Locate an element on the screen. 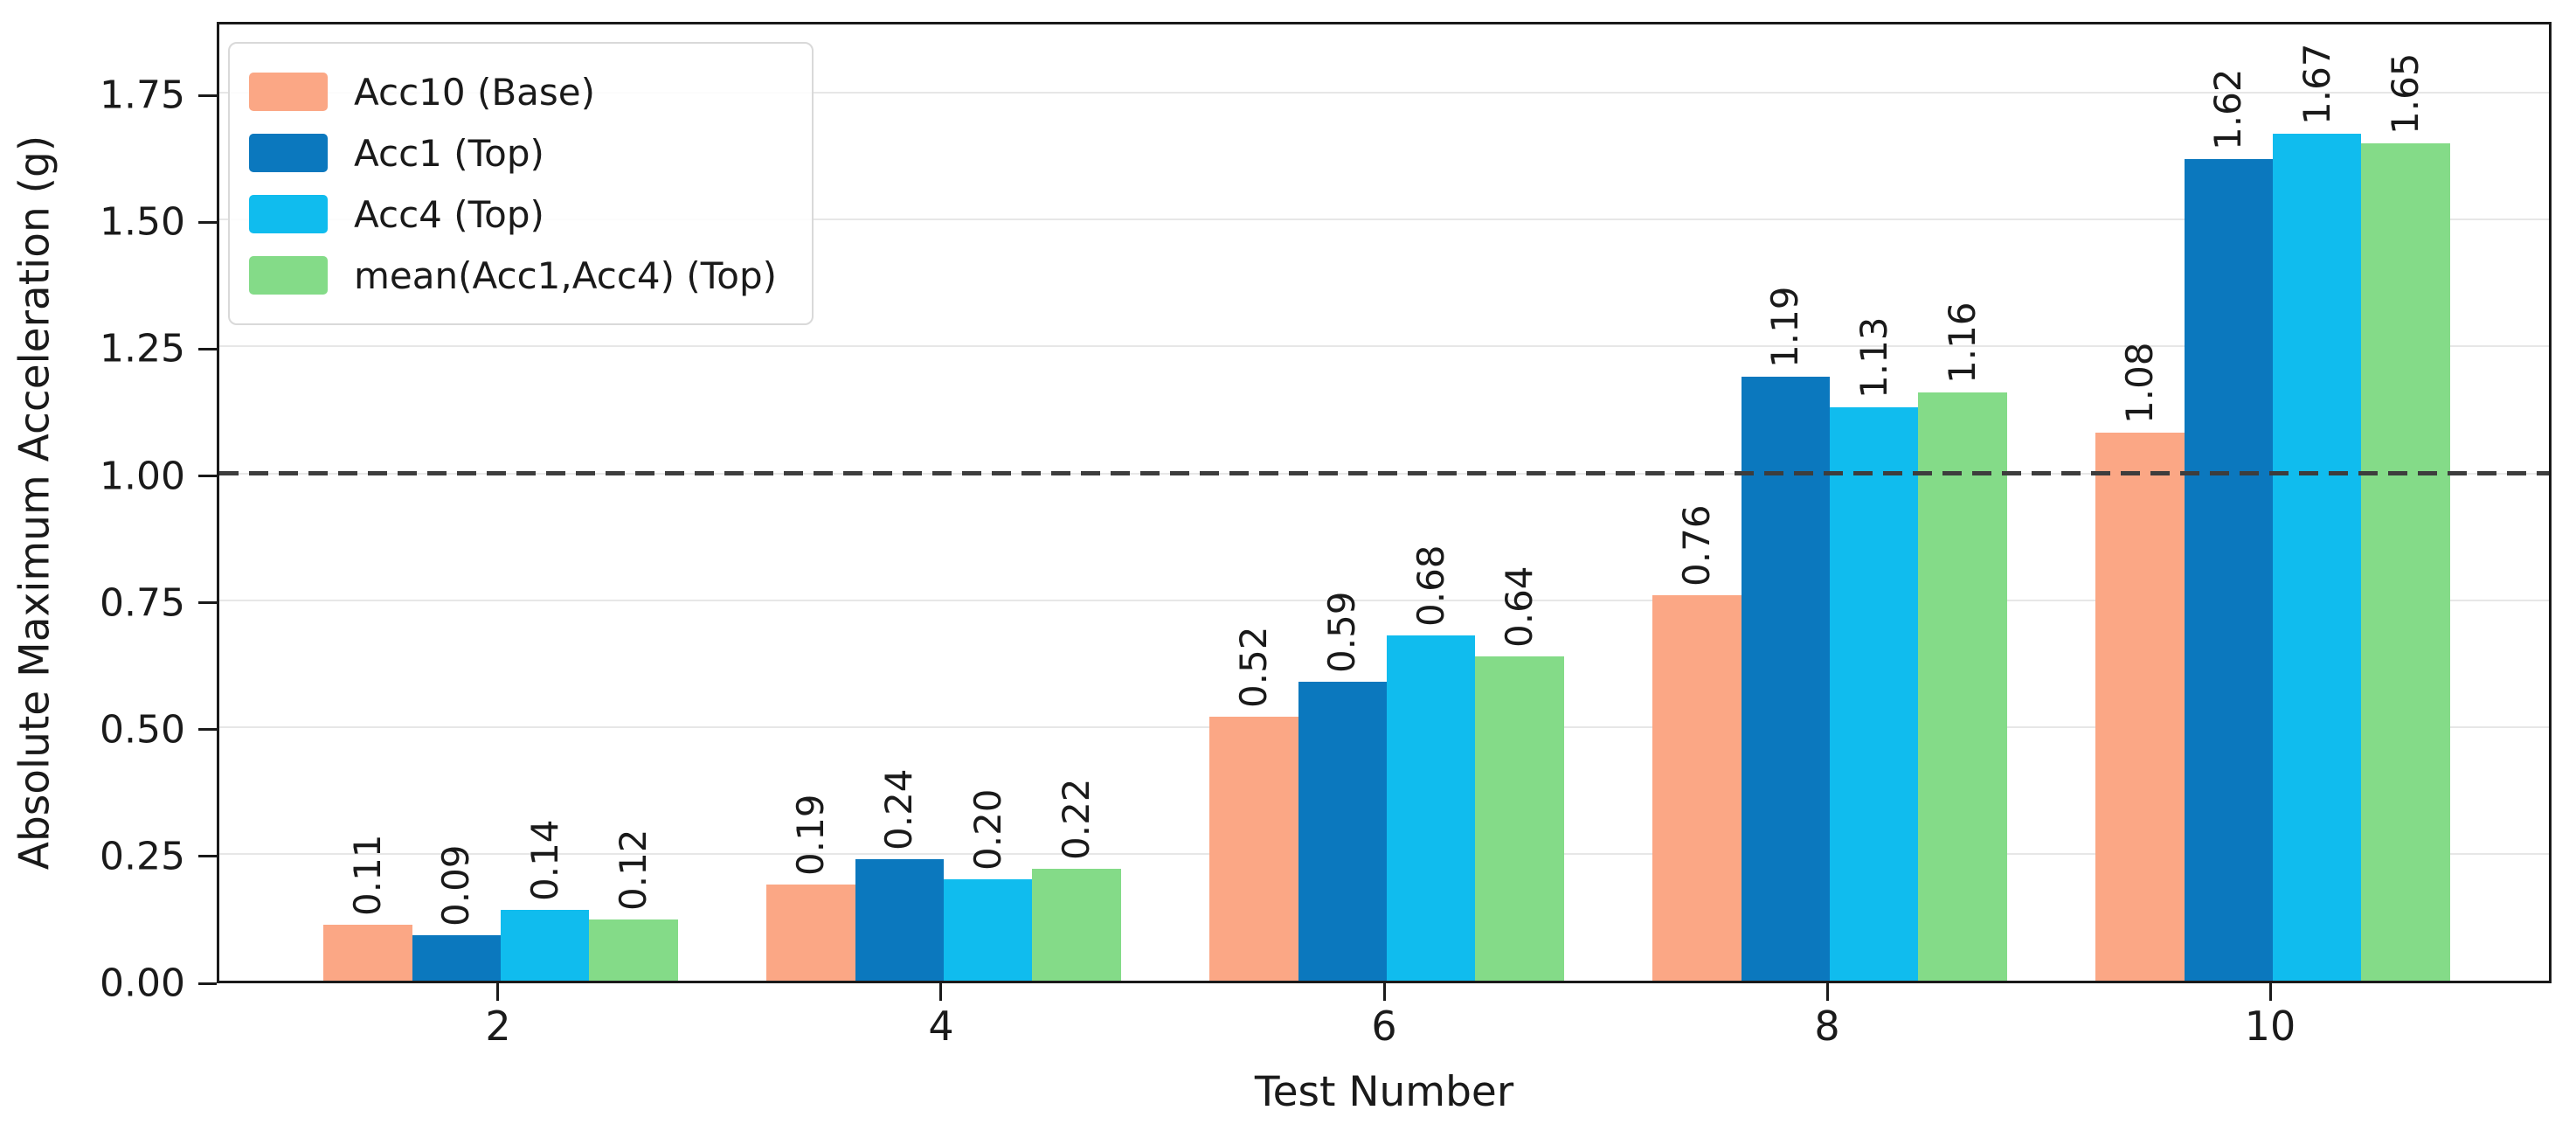 The image size is (2576, 1138). bar-value-label: 0.22 is located at coordinates (1076, 819).